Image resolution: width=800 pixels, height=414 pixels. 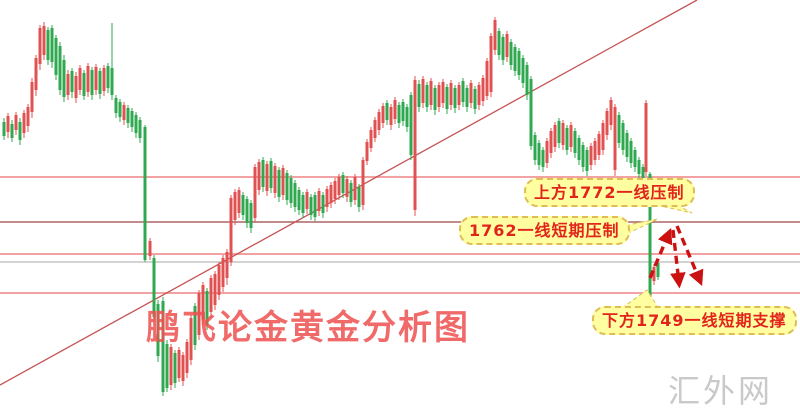 I want to click on annotation-bubble-support-1749: 下方1749一线短期支撑, so click(x=694, y=320).